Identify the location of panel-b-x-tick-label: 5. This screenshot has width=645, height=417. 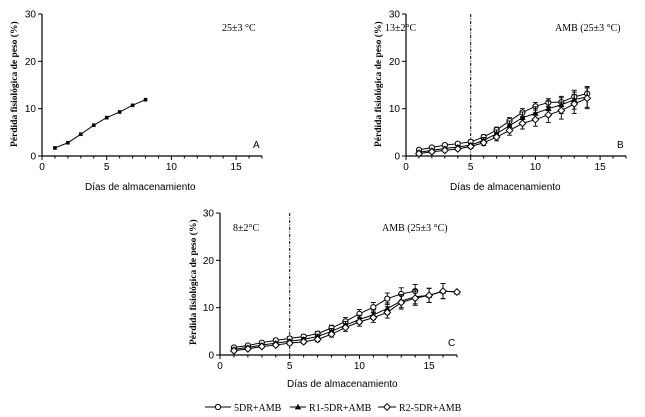
(471, 167).